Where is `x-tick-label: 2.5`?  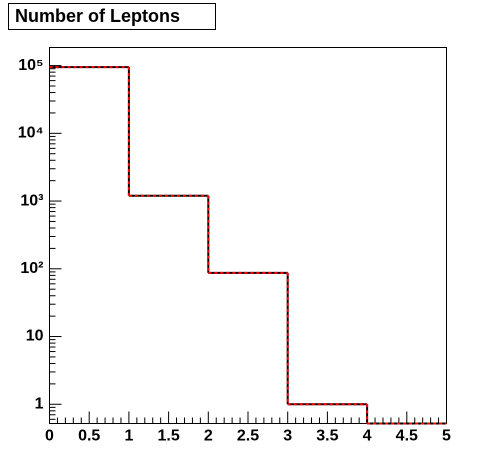 x-tick-label: 2.5 is located at coordinates (248, 436).